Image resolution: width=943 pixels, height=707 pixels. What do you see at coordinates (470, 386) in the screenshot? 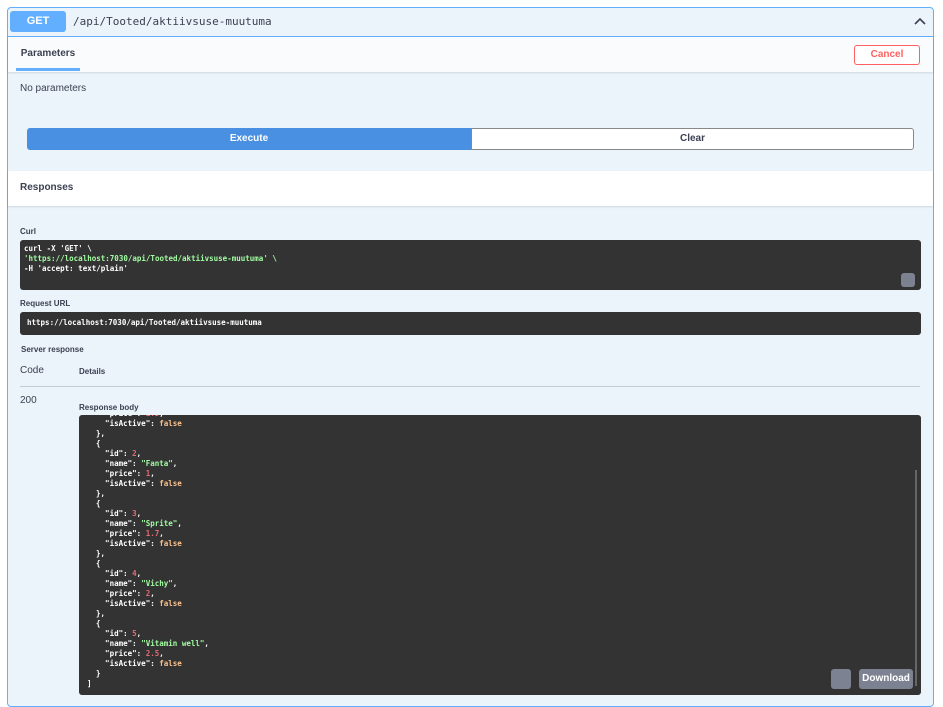
I see `divider` at bounding box center [470, 386].